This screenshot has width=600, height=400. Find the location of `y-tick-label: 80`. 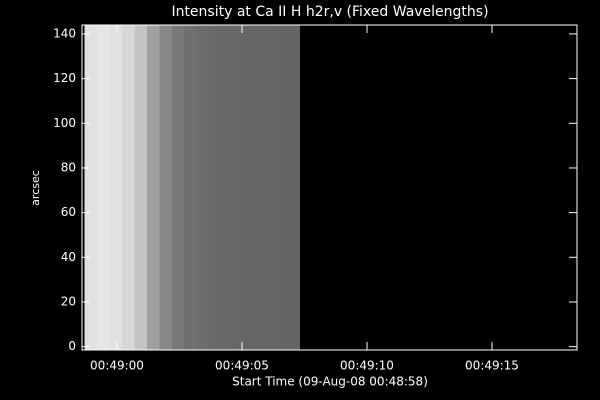

y-tick-label: 80 is located at coordinates (68, 167).